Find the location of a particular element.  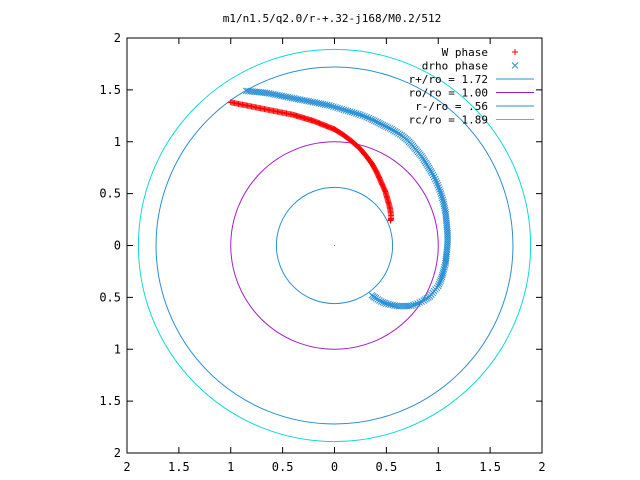

legend-label: r-/ro = .56 is located at coordinates (451, 106).